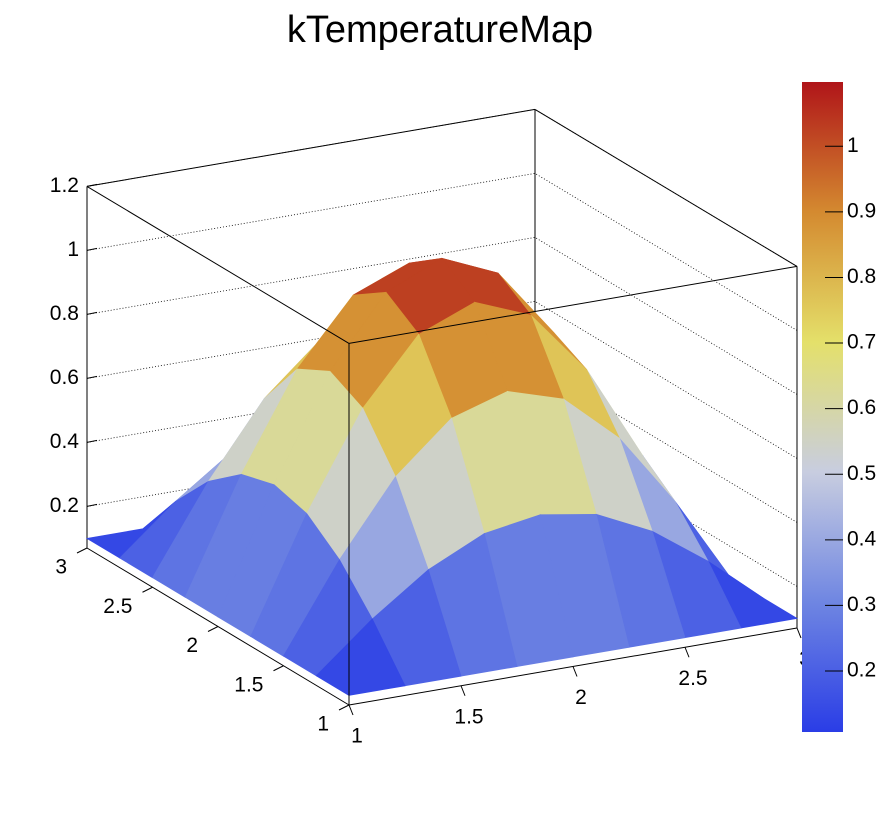 The width and height of the screenshot is (888, 816). Describe the element at coordinates (248, 684) in the screenshot. I see `y-tick-label: 1.5` at that location.